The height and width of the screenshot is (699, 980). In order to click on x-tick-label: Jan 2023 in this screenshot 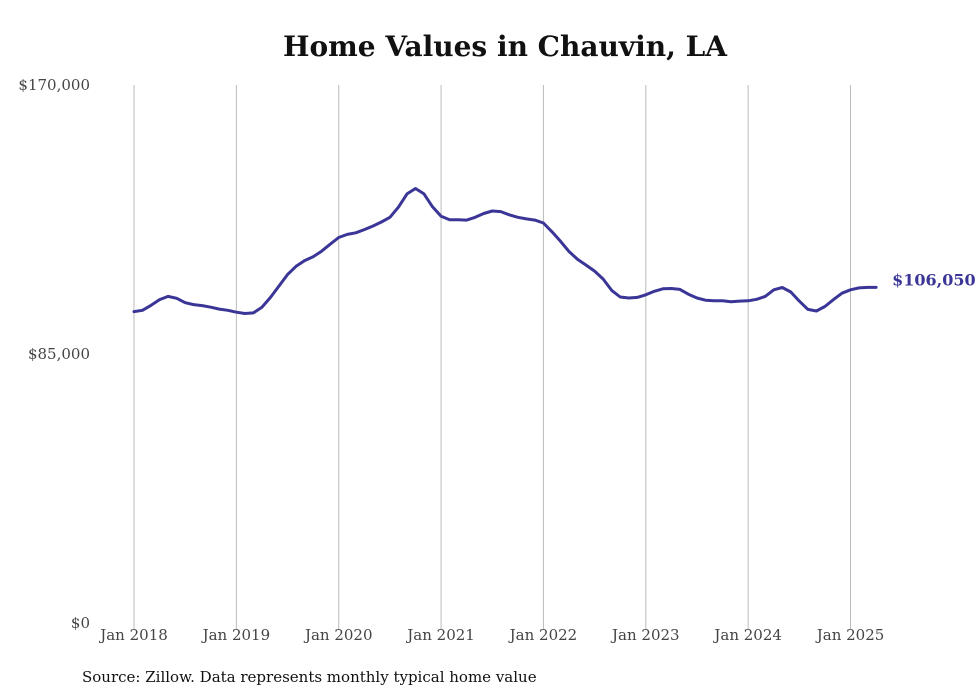, I will do `click(645, 635)`.